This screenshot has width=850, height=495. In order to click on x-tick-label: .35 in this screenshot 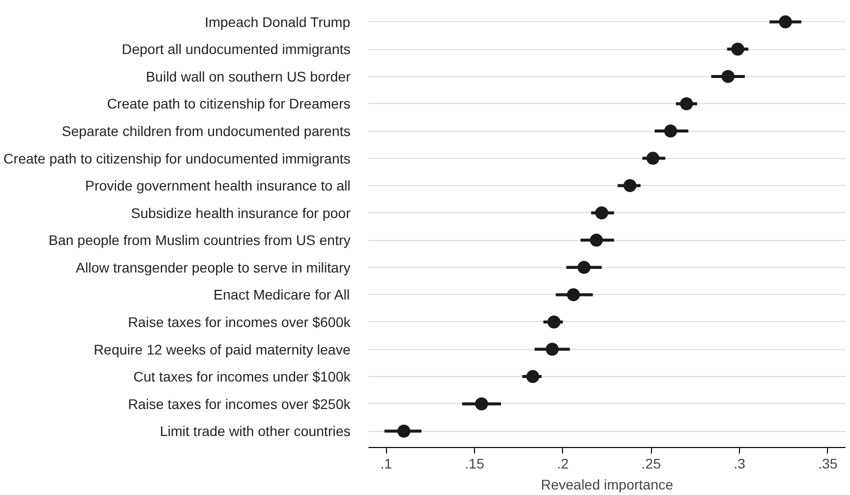, I will do `click(828, 464)`.